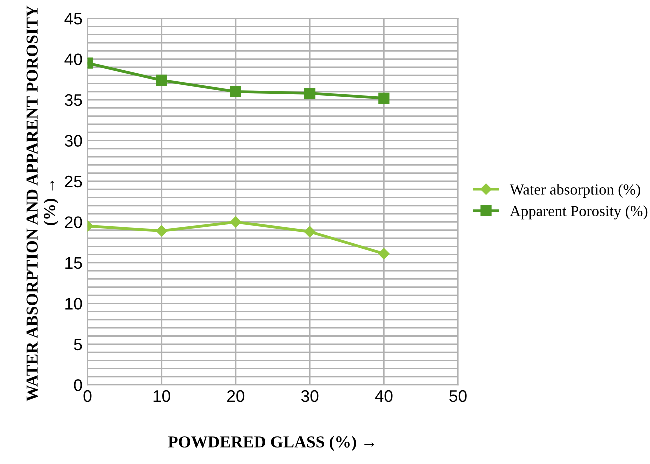  Describe the element at coordinates (236, 396) in the screenshot. I see `x-tick-label: 20` at that location.